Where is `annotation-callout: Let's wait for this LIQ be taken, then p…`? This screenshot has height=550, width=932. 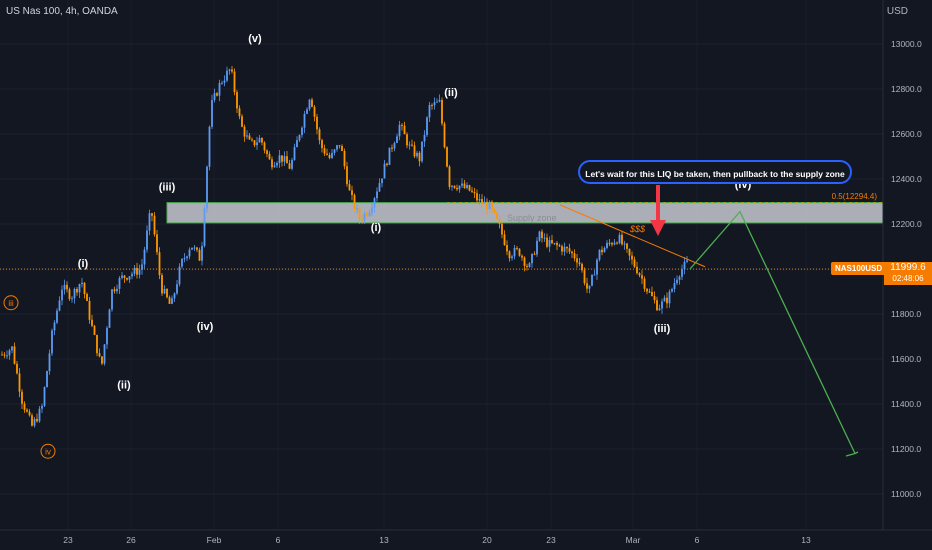 annotation-callout: Let's wait for this LIQ be taken, then p… is located at coordinates (715, 172).